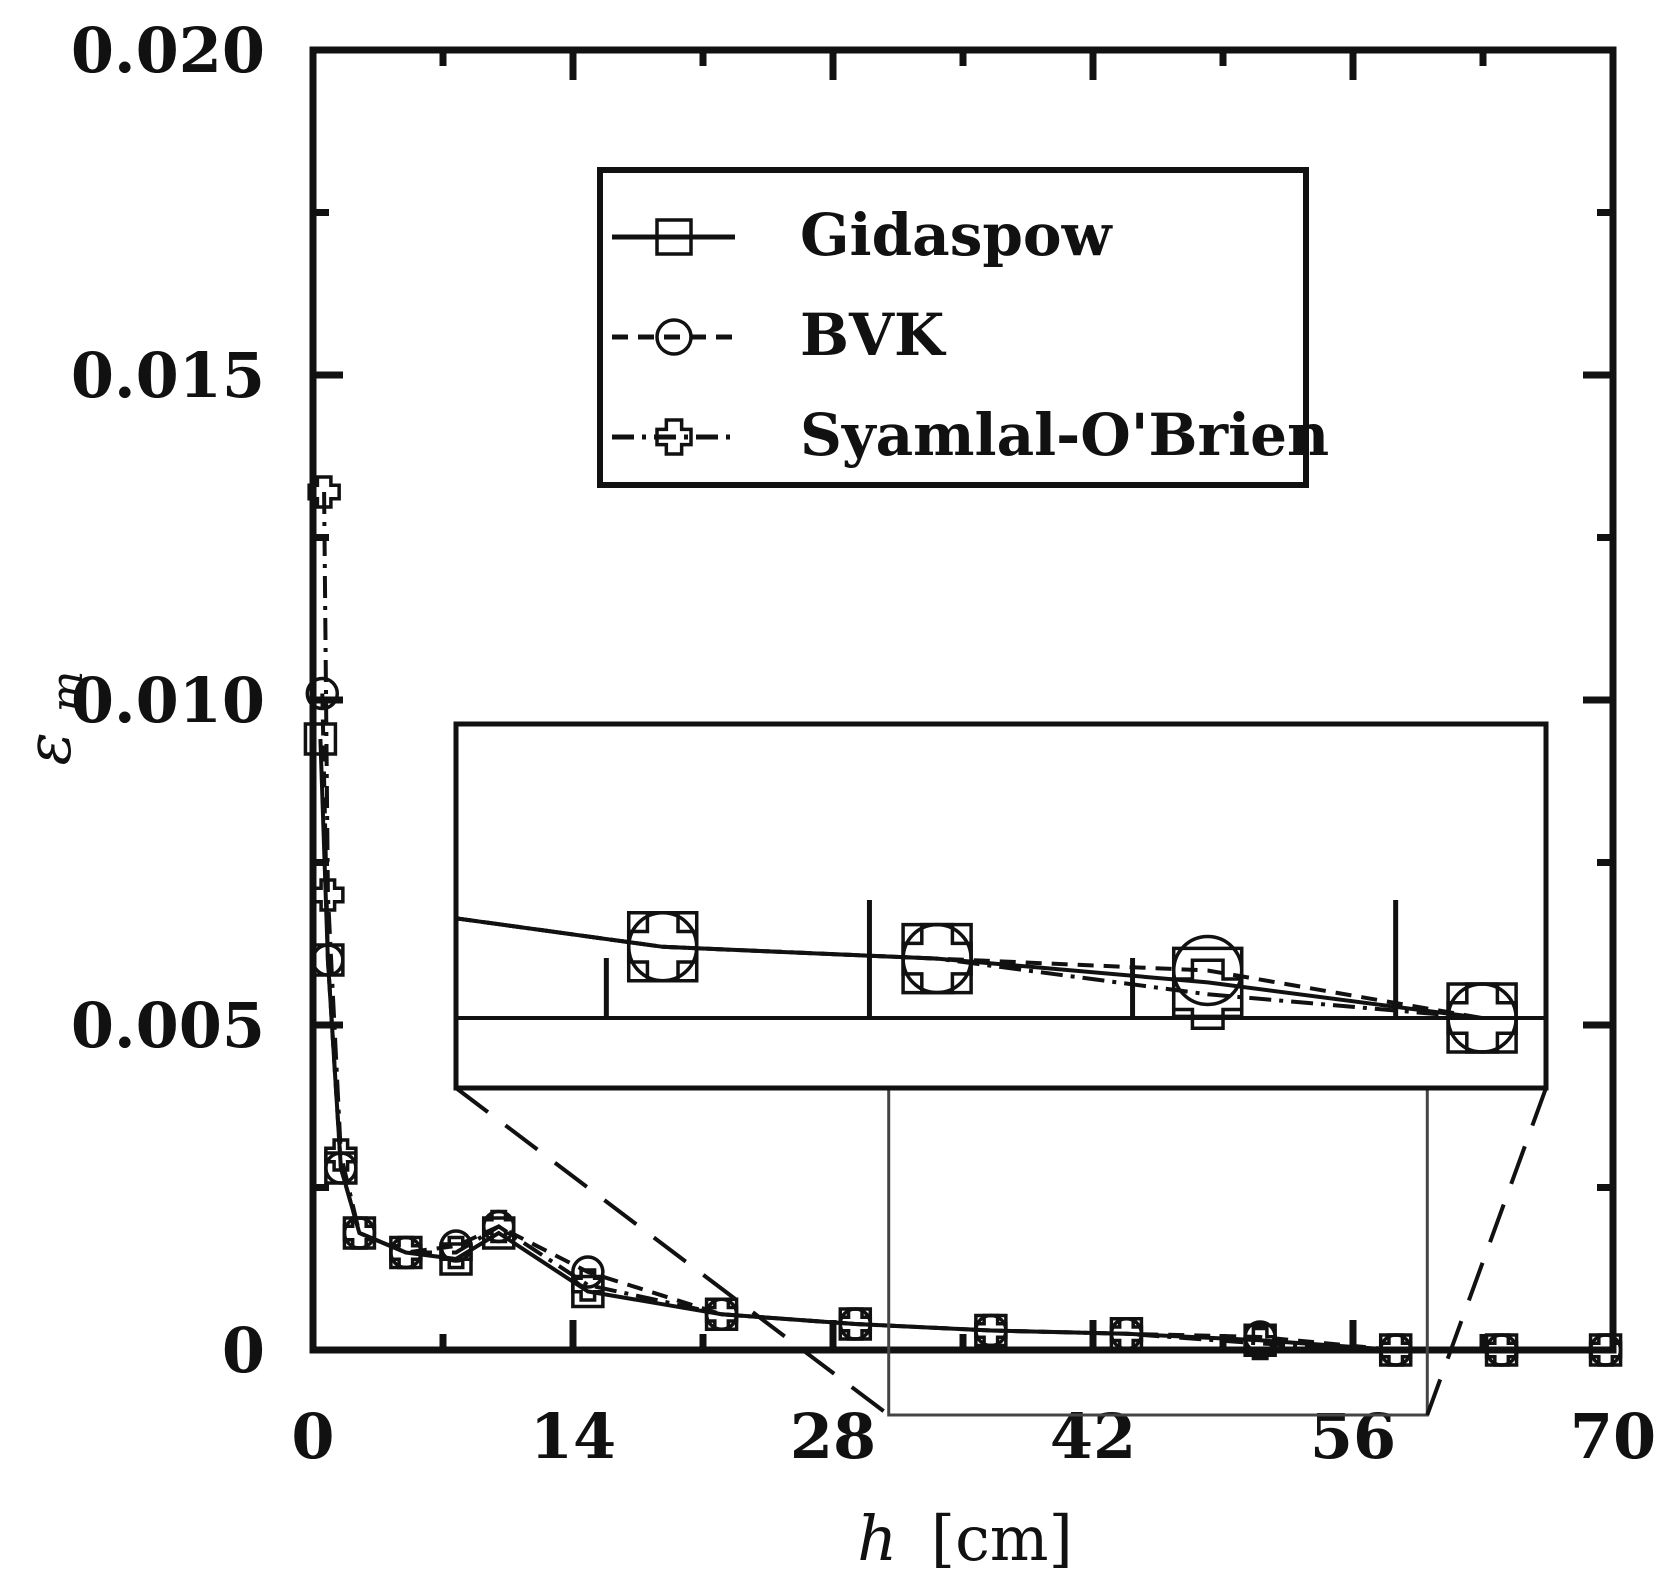 This screenshot has height=1586, width=1659. What do you see at coordinates (1093, 1436) in the screenshot?
I see `x-tick-label: 42` at bounding box center [1093, 1436].